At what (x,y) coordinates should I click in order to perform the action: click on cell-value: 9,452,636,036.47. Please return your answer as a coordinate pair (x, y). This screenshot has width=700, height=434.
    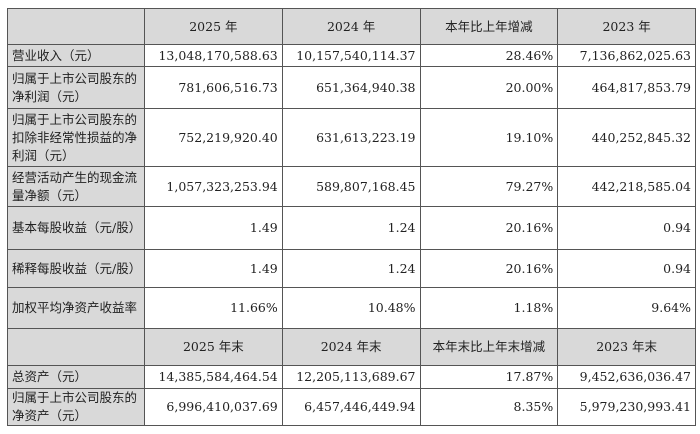
    Looking at the image, I should click on (626, 377).